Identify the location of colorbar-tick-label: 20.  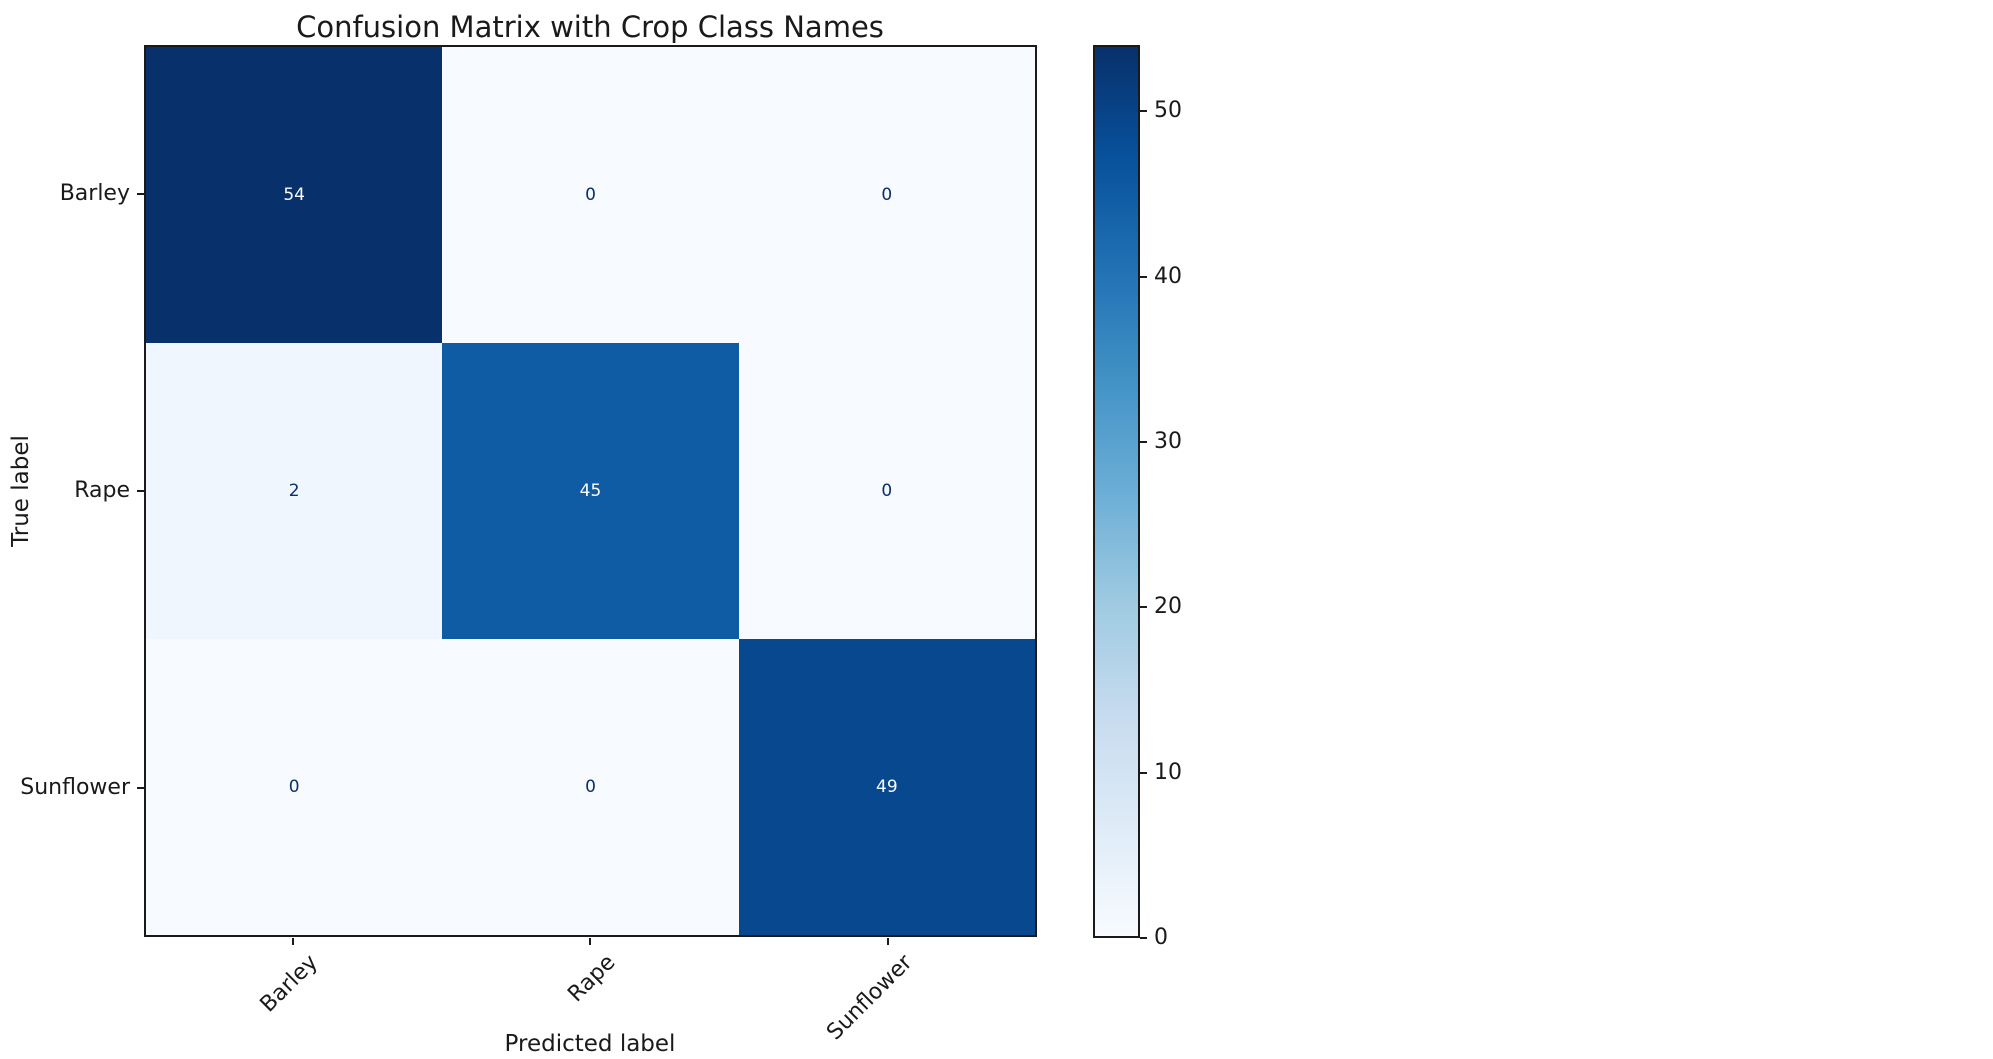
(1168, 606).